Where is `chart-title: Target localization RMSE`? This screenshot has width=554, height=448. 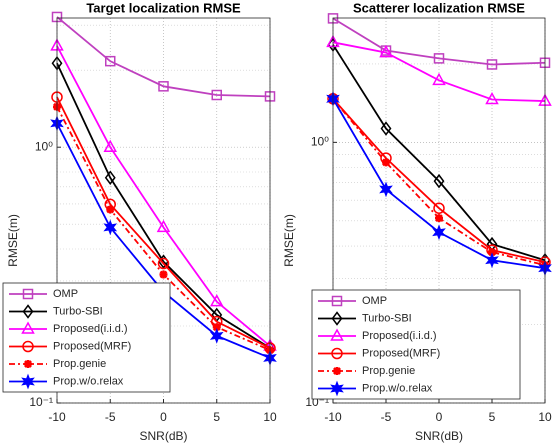
chart-title: Target localization RMSE is located at coordinates (163, 7).